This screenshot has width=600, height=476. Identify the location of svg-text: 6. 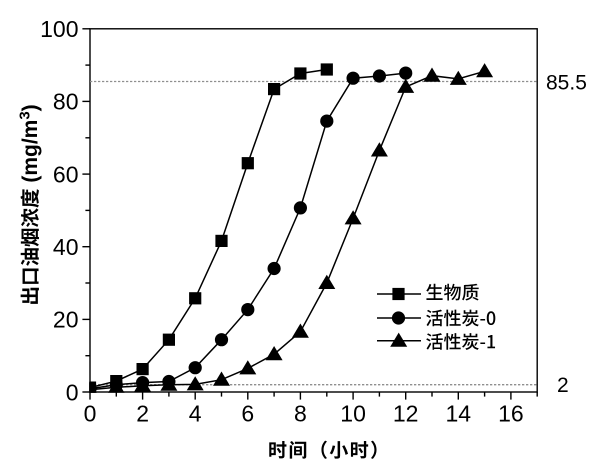
(247, 414).